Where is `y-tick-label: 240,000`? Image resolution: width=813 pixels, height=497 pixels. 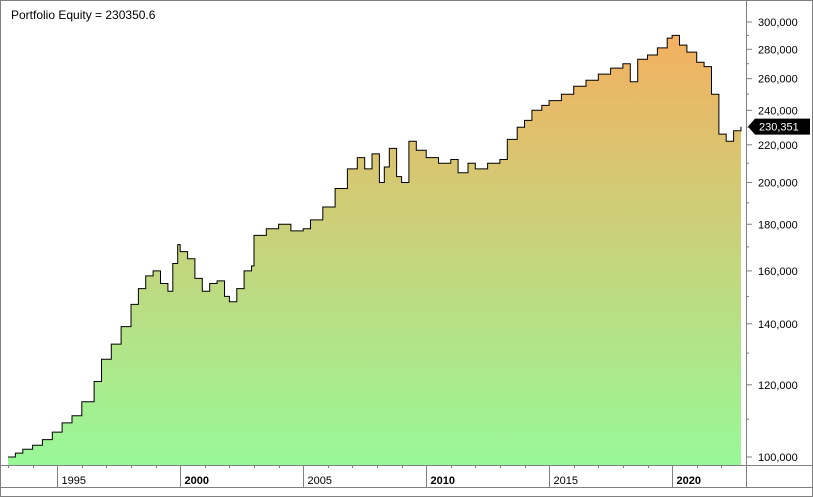
y-tick-label: 240,000 is located at coordinates (778, 111).